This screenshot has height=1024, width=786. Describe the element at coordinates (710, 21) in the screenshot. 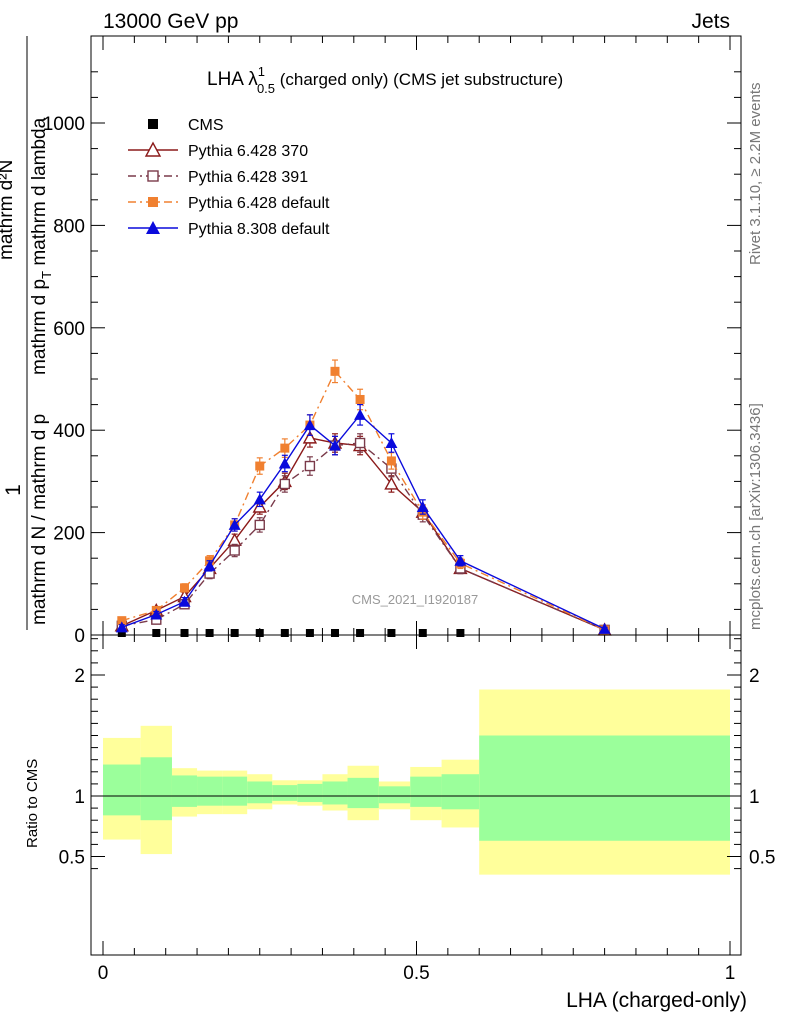

I see `header-right: Jets` at that location.